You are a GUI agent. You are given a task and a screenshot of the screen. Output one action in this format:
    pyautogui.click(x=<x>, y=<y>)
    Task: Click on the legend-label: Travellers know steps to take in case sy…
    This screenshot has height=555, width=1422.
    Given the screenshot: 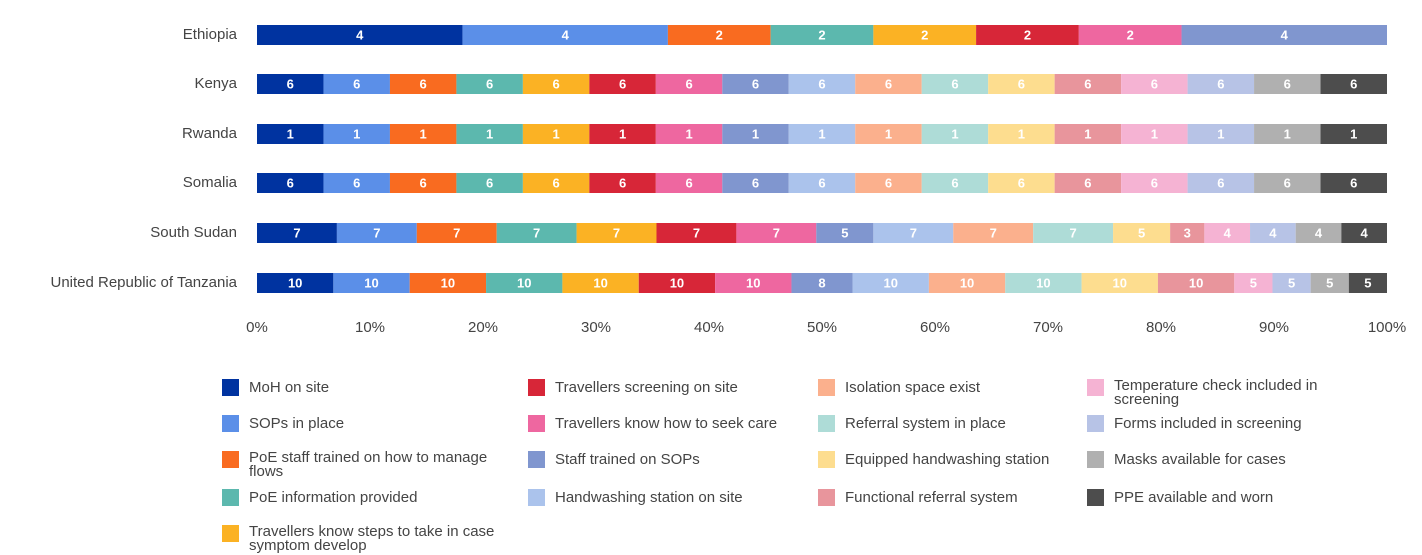 What is the action you would take?
    pyautogui.click(x=372, y=538)
    